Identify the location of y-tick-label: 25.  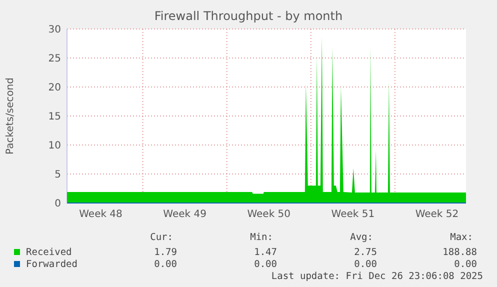
(54, 59).